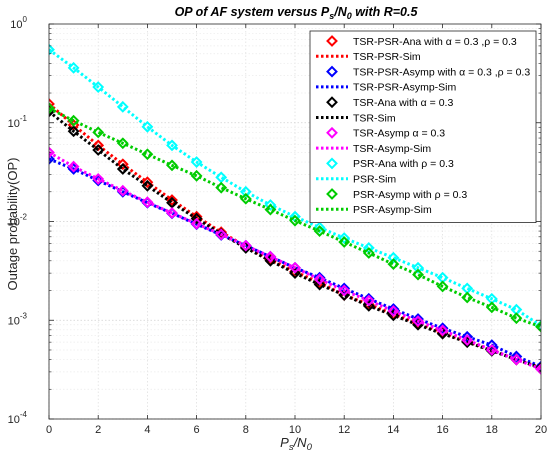 This screenshot has width=550, height=455. I want to click on legend-entry-9: PSR-Sim, so click(356, 180).